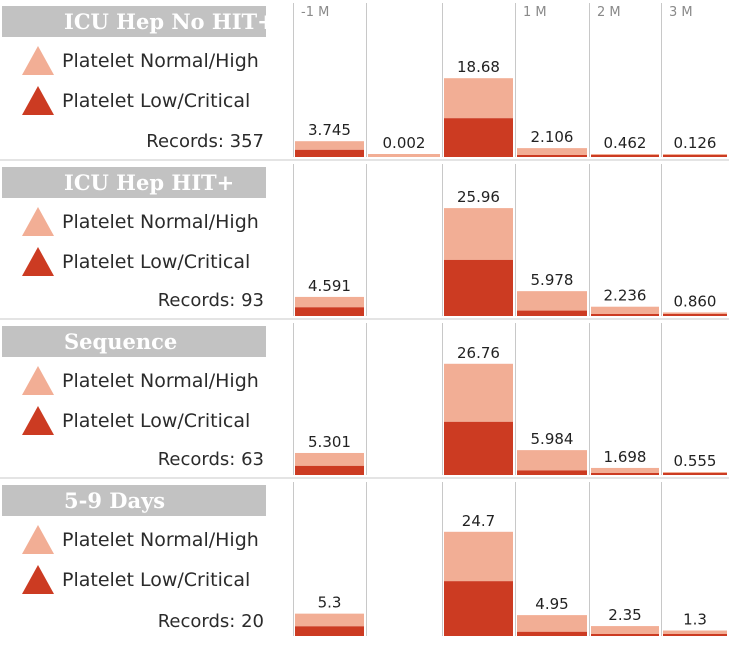 Image resolution: width=729 pixels, height=645 pixels. What do you see at coordinates (478, 197) in the screenshot?
I see `data-label: 25.96` at bounding box center [478, 197].